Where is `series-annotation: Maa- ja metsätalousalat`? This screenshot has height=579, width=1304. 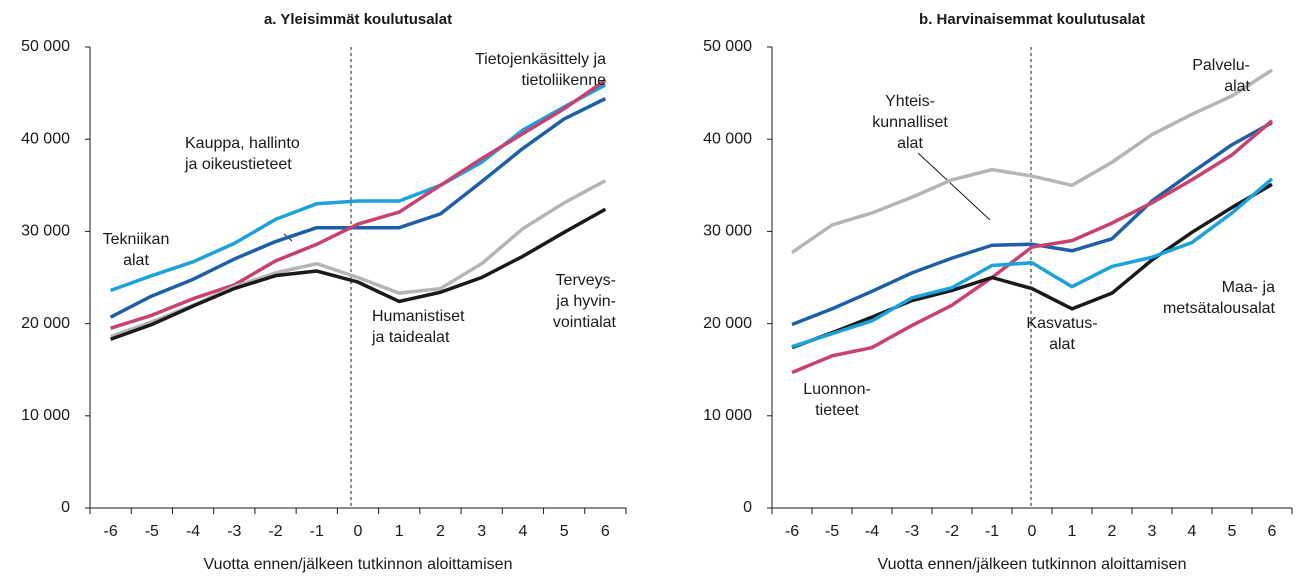
series-annotation: Maa- ja metsätalousalat is located at coordinates (1219, 298).